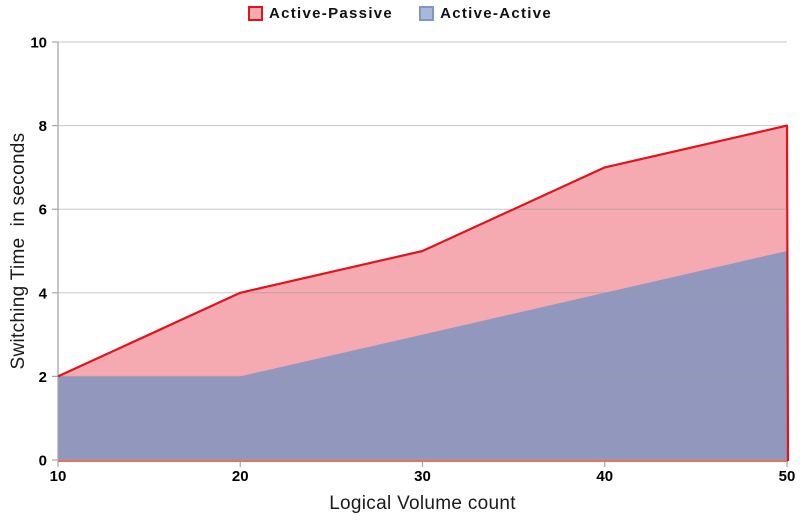 Image resolution: width=800 pixels, height=524 pixels. What do you see at coordinates (43, 210) in the screenshot?
I see `y-tick-label: 6` at bounding box center [43, 210].